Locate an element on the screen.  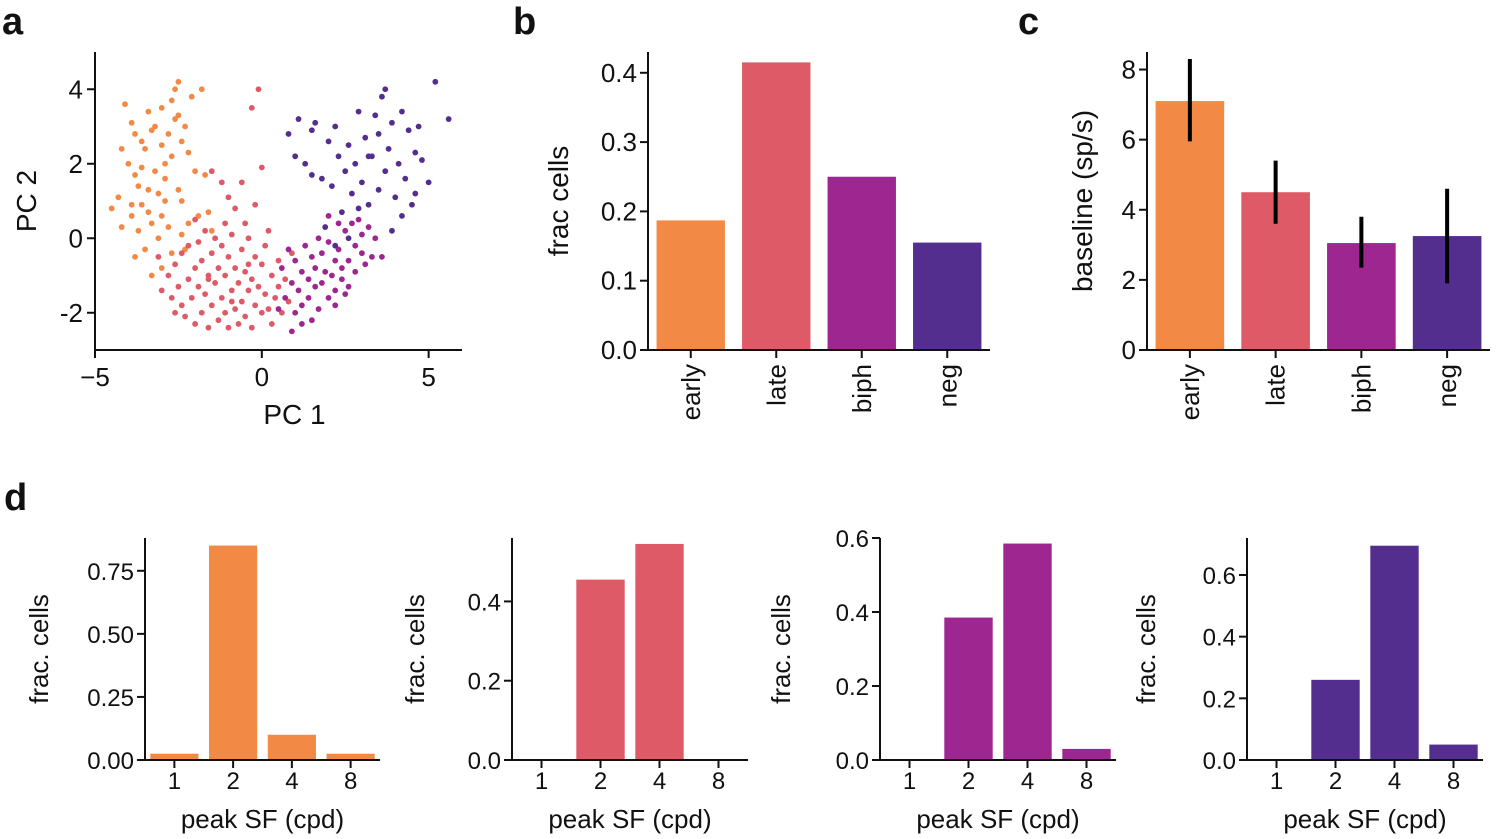
x-tick-label-d3: 1 is located at coordinates (909, 781).